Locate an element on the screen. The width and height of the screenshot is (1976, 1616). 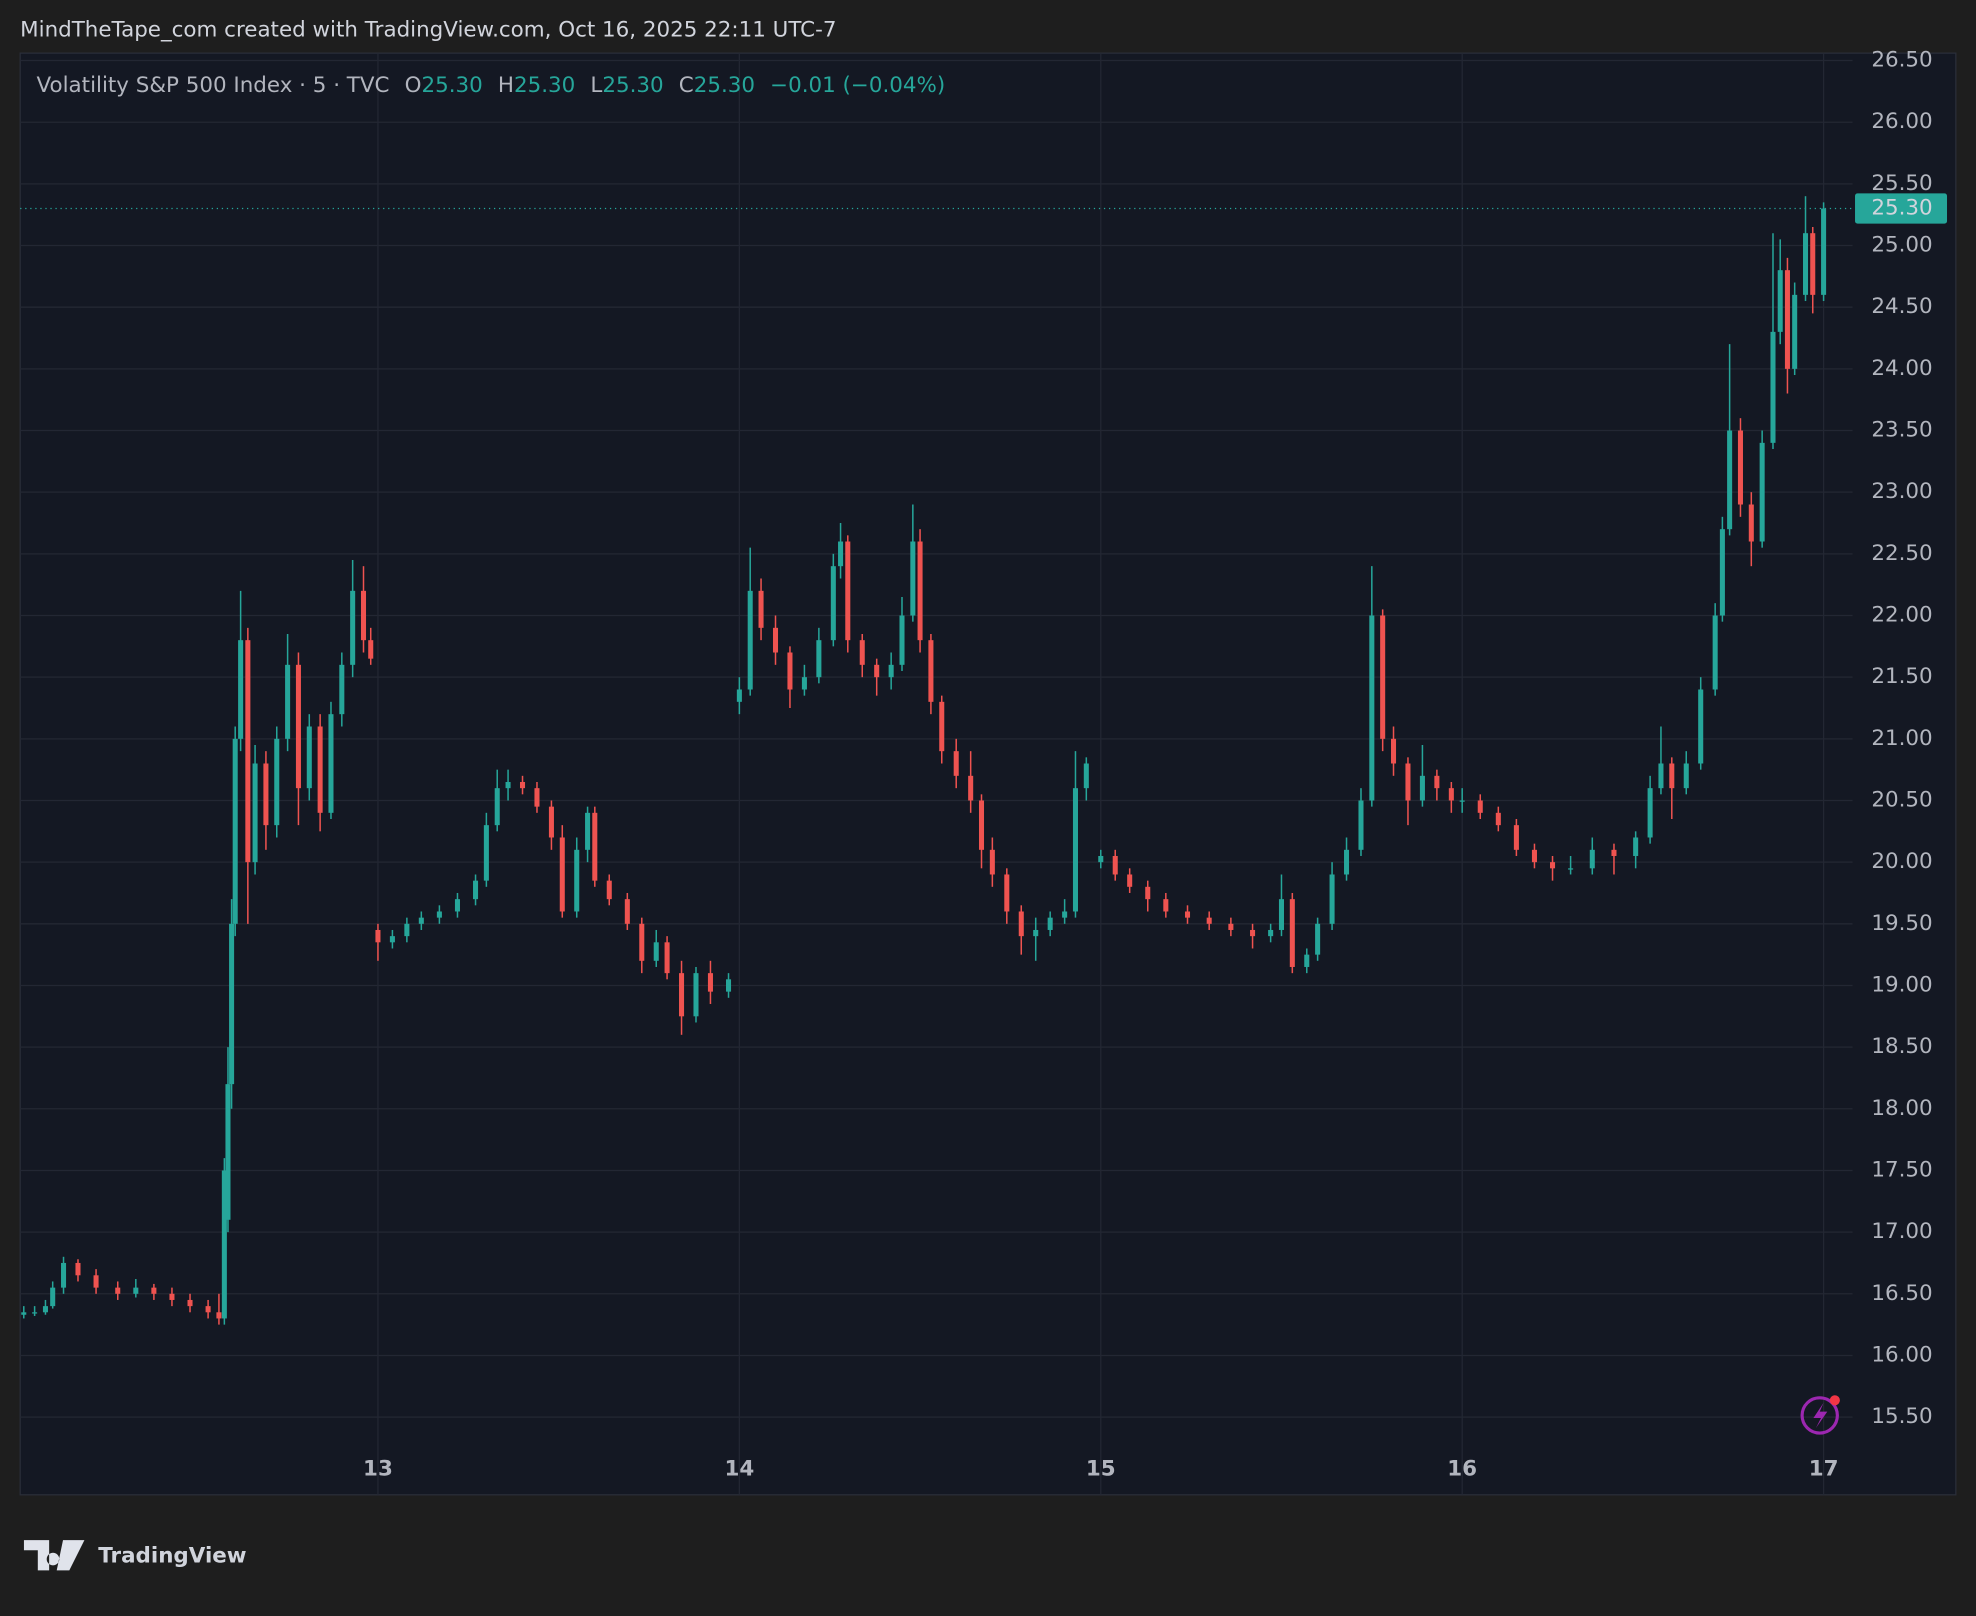
y-tick-label: 22.00 is located at coordinates (1901, 615).